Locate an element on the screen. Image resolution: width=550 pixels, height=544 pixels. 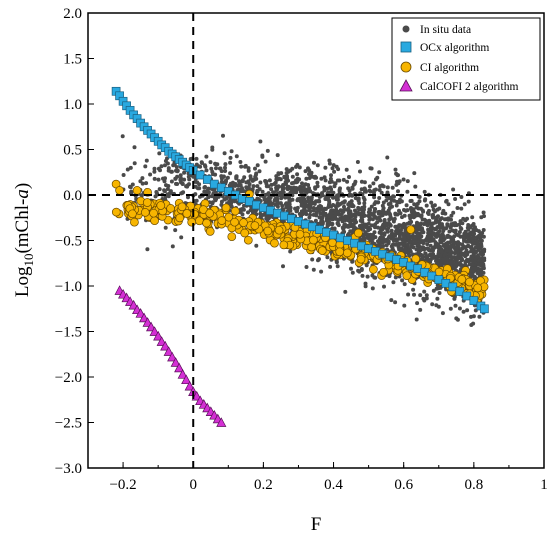
y-axis-ticks: 2.0 1.5 1.0 0.5 0.0 −0.5 −1.0 −1.5 −2.0 −2.5 −3.0 is located at coordinates (74, 241).